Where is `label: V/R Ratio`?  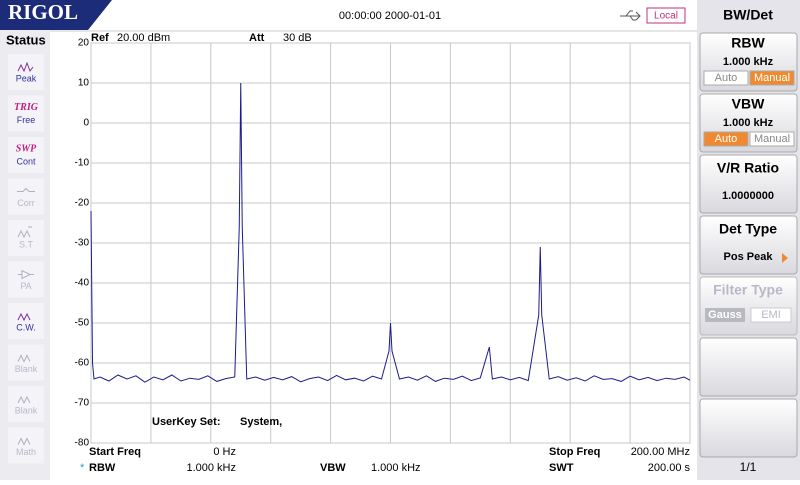
label: V/R Ratio is located at coordinates (748, 168).